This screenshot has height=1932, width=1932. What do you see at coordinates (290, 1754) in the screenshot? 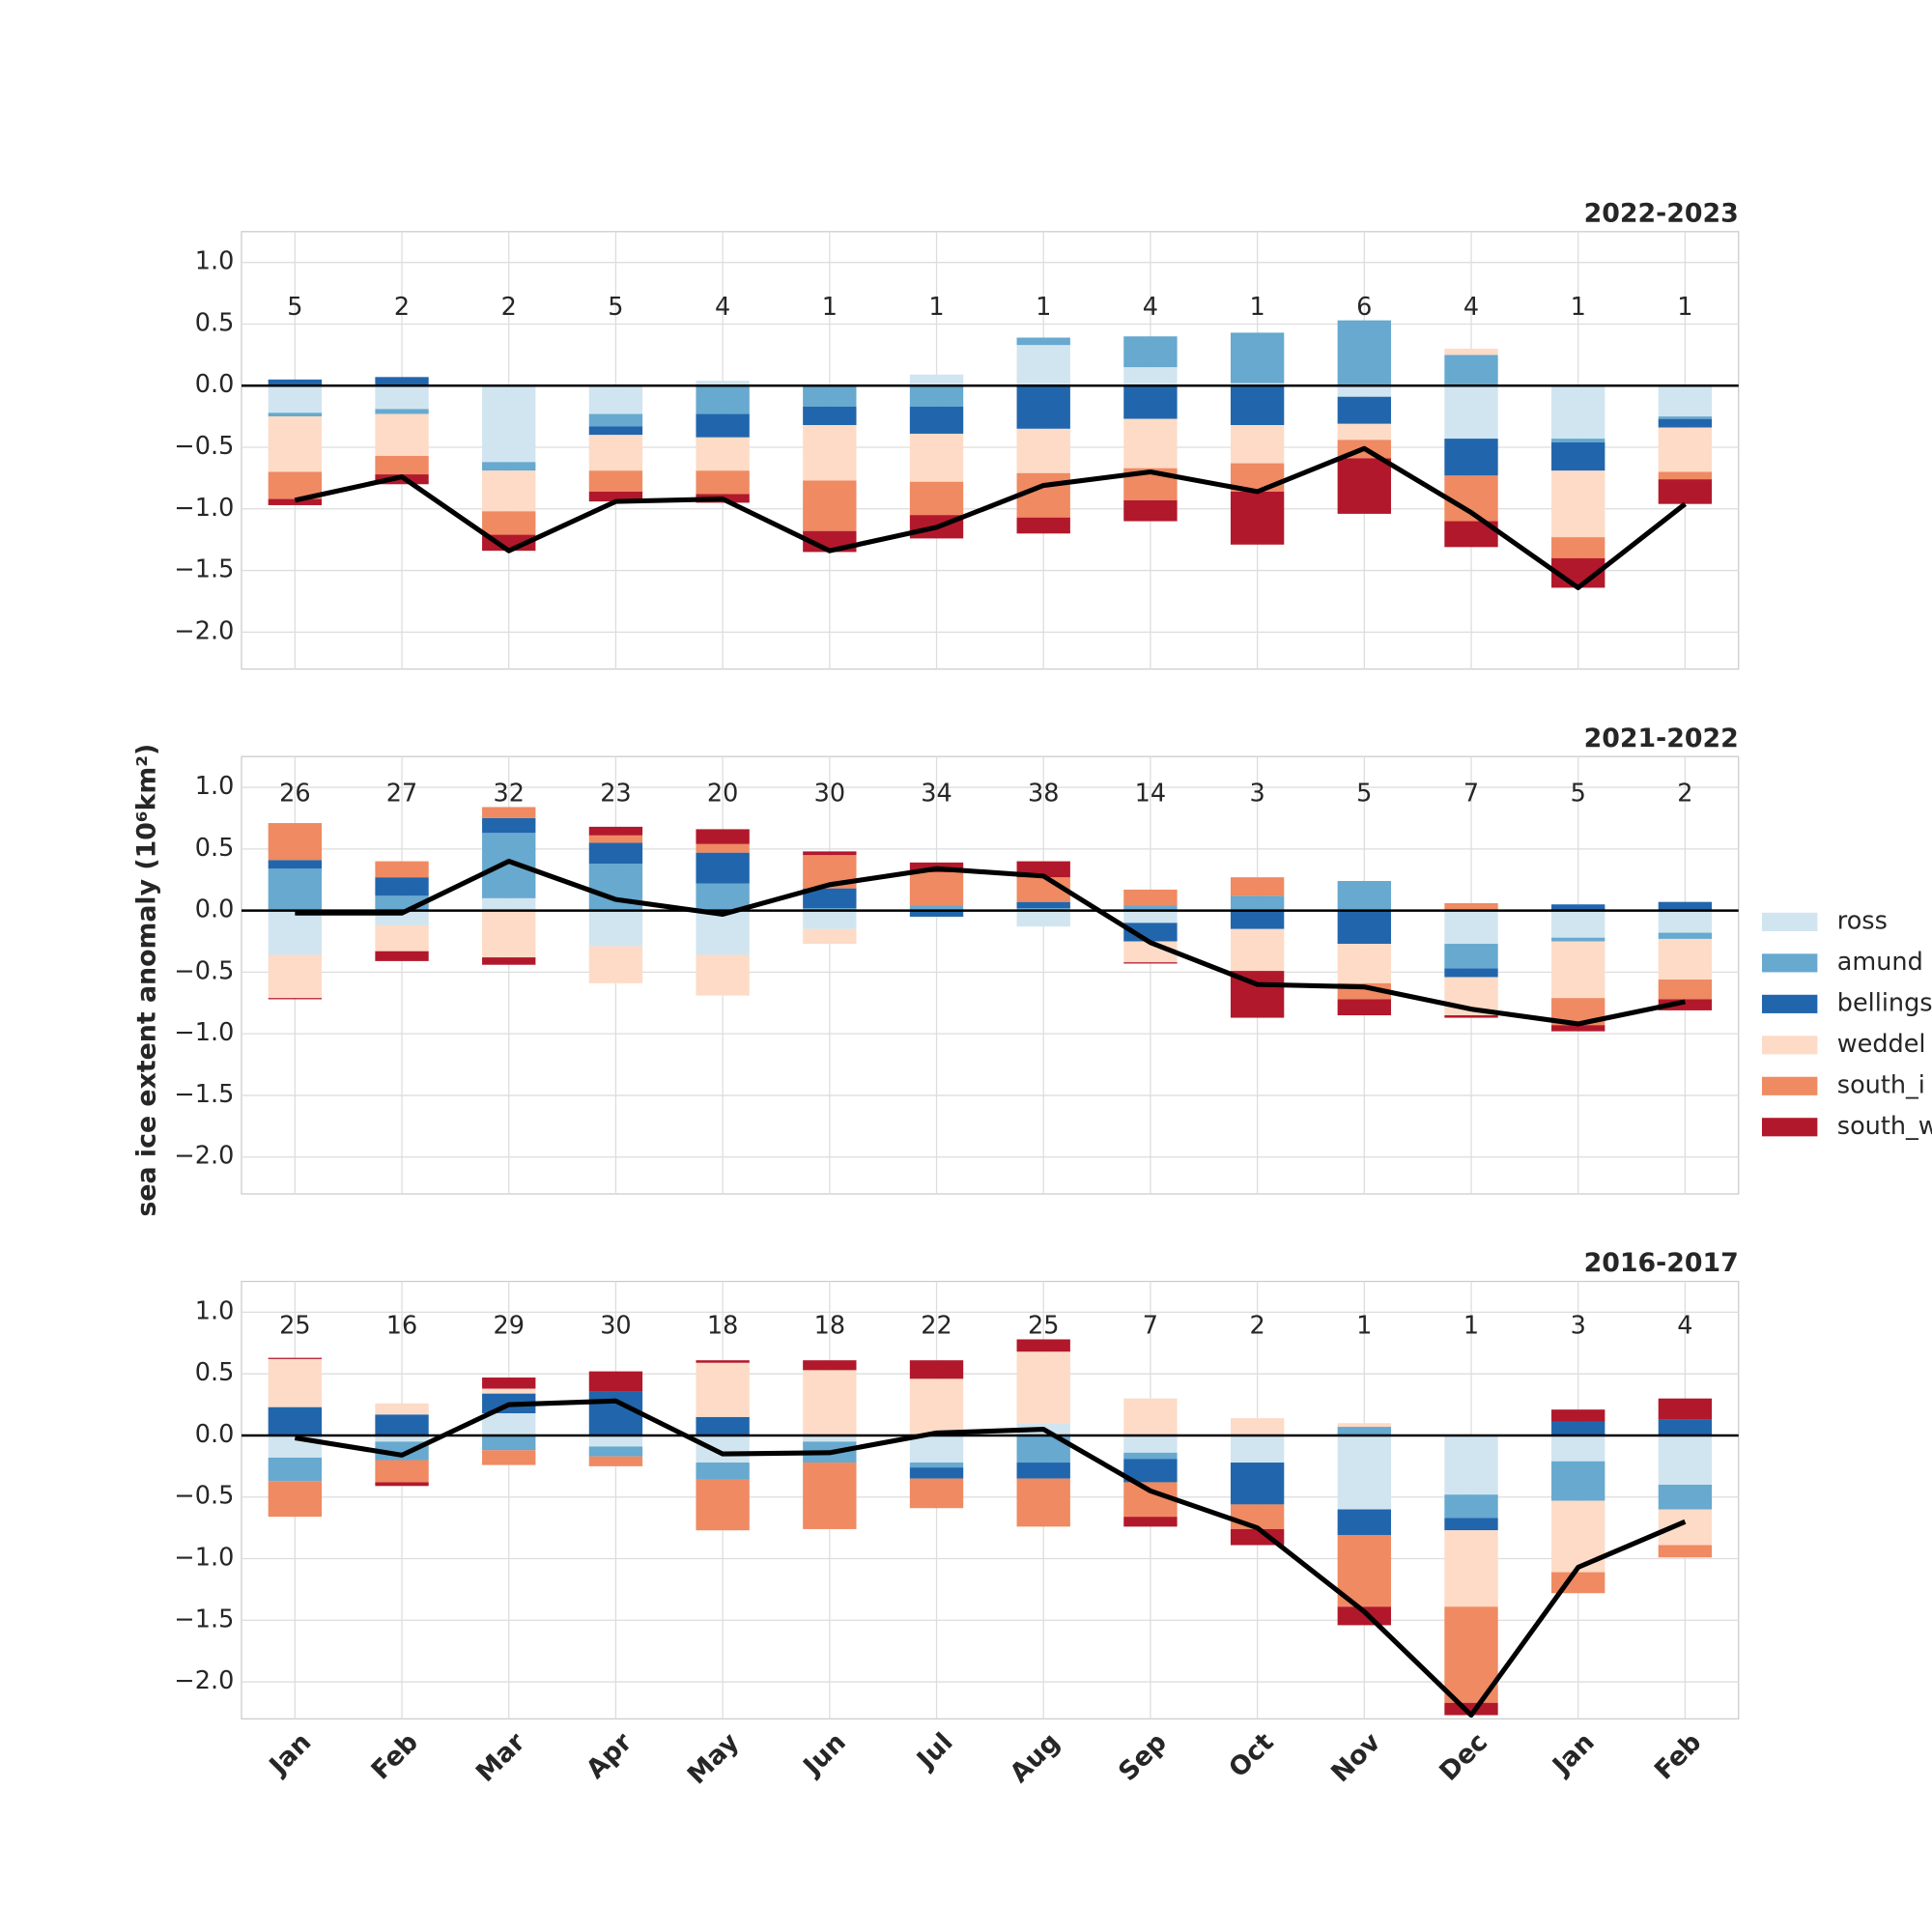
I see `x-tick-label: Jan` at bounding box center [290, 1754].